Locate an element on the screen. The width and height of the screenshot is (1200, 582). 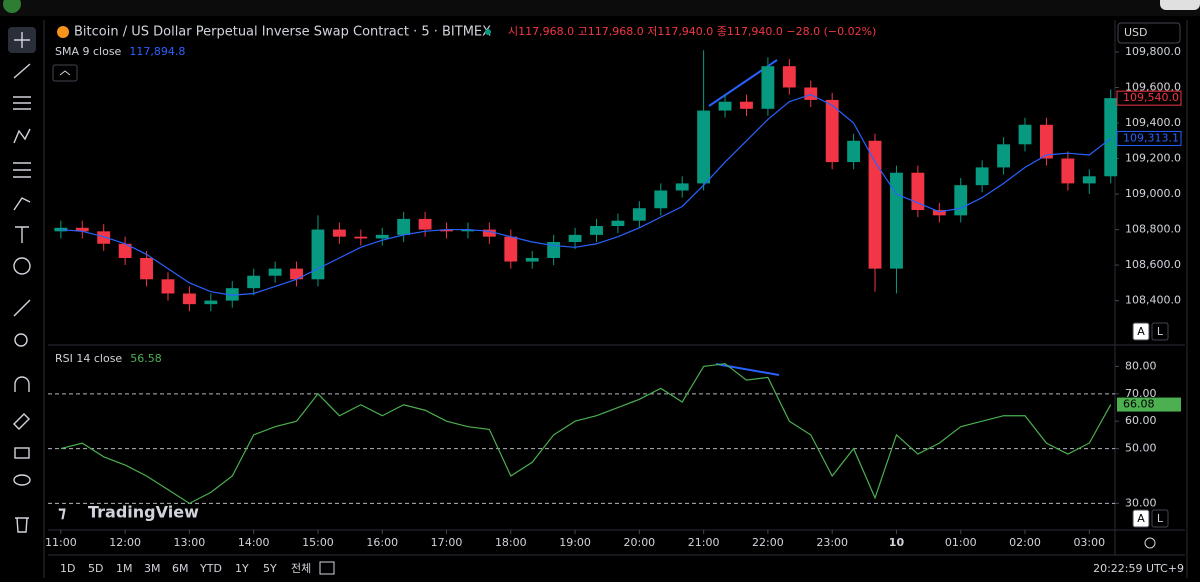
range-button: 1M is located at coordinates (124, 568).